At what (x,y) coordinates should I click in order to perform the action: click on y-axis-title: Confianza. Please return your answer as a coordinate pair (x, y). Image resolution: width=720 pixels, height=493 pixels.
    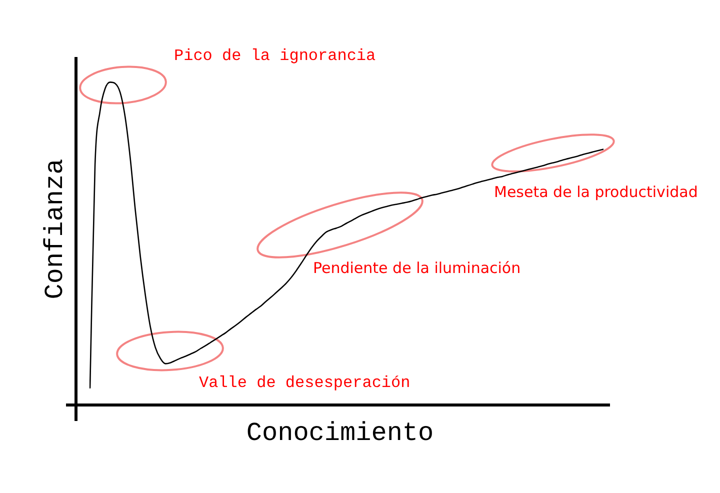
    Looking at the image, I should click on (55, 229).